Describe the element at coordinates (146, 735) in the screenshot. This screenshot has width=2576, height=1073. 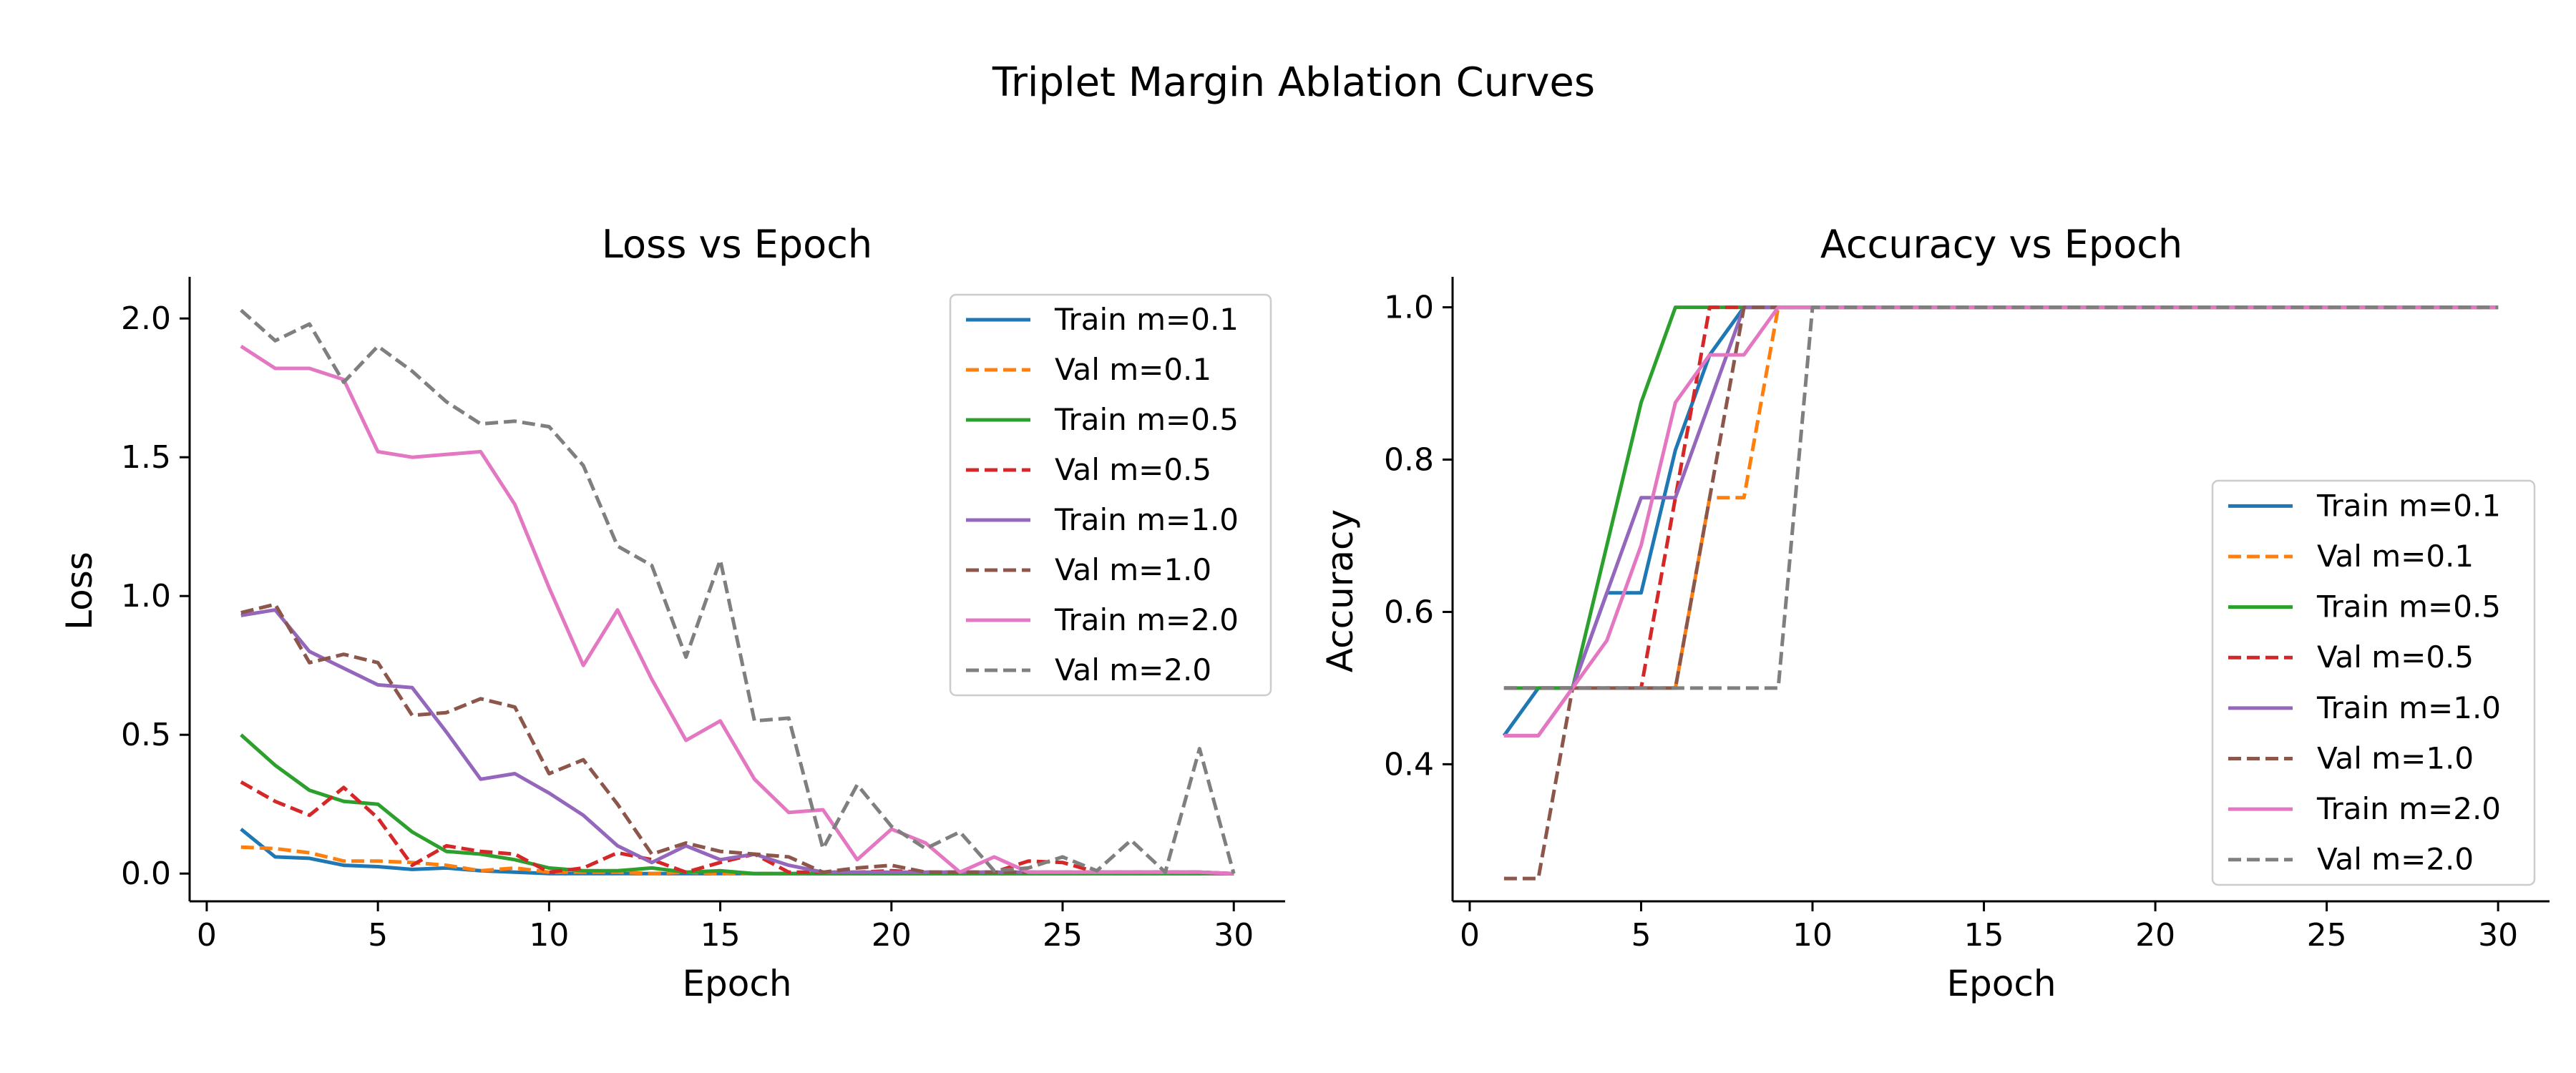
I see `loss-y-tick-label: 0.5` at that location.